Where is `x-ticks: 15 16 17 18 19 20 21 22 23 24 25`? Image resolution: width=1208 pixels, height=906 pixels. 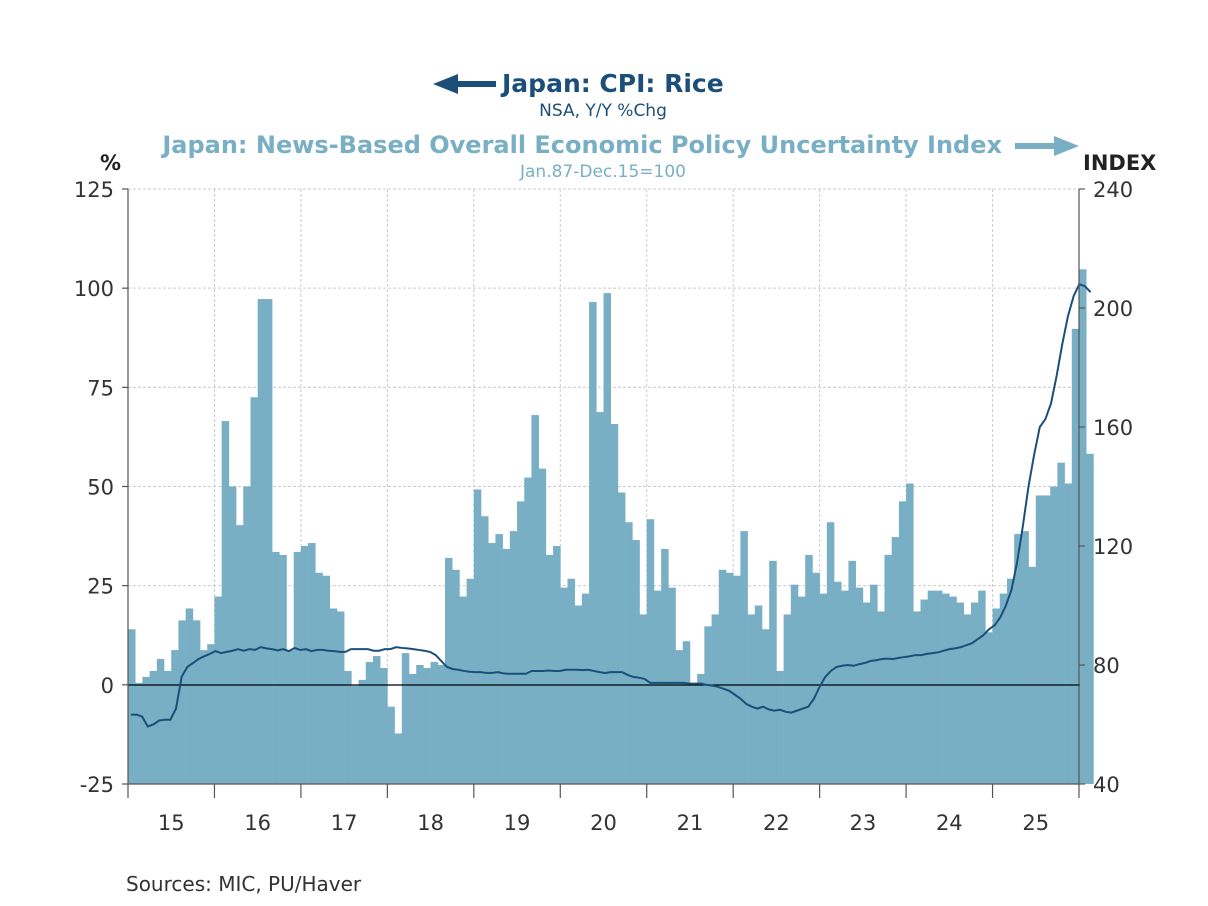 x-ticks: 15 16 17 18 19 20 21 22 23 24 25 is located at coordinates (603, 809).